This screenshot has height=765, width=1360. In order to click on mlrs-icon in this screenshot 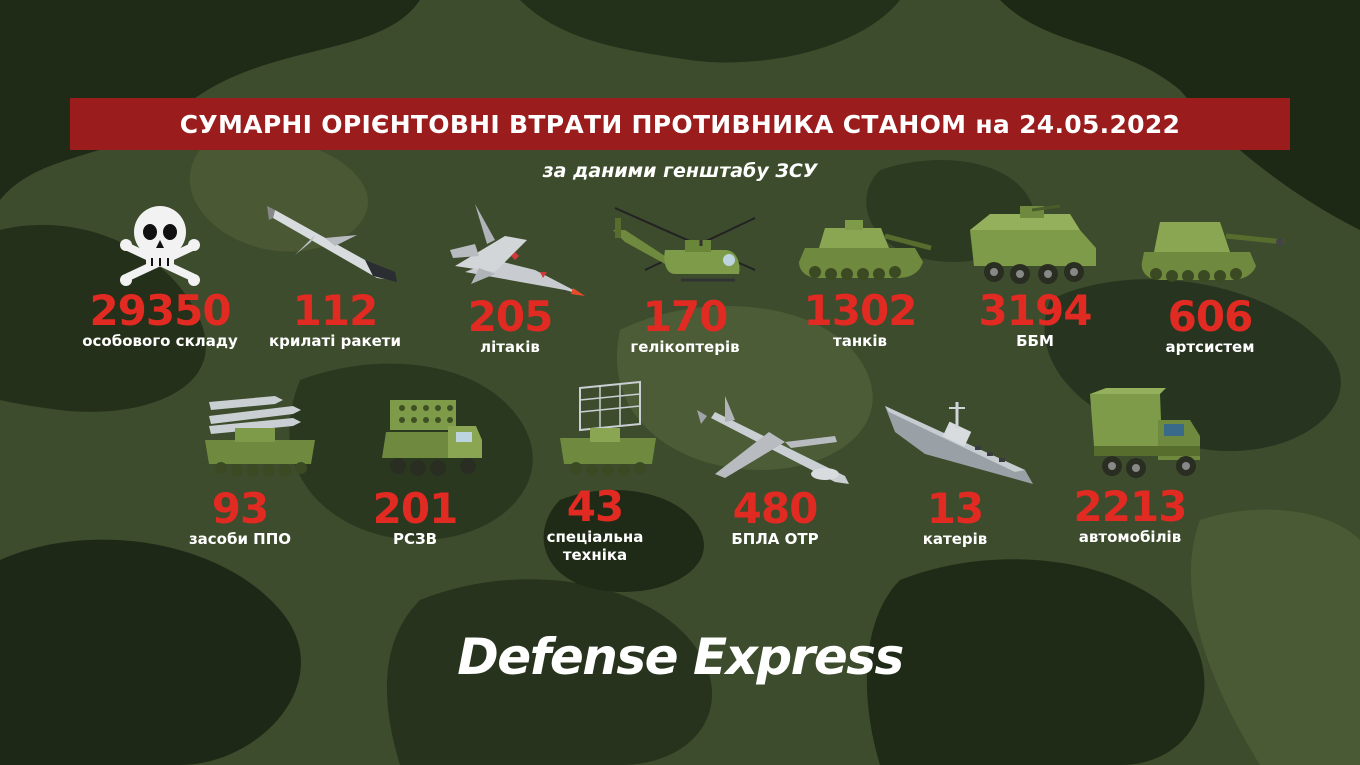, I will do `click(432, 438)`.